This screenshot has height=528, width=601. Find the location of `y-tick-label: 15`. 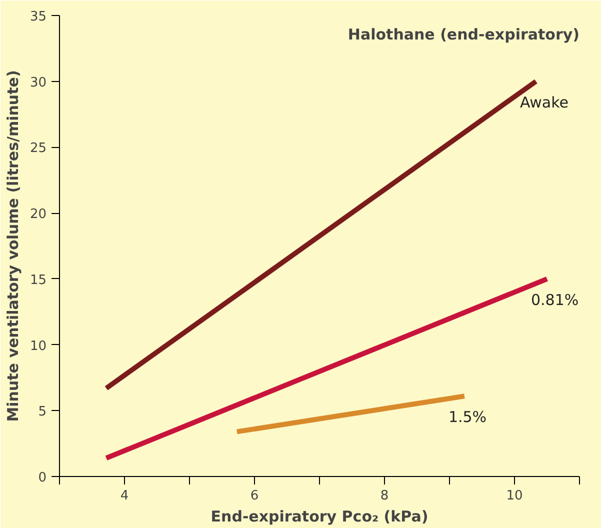

y-tick-label: 15 is located at coordinates (38, 280).